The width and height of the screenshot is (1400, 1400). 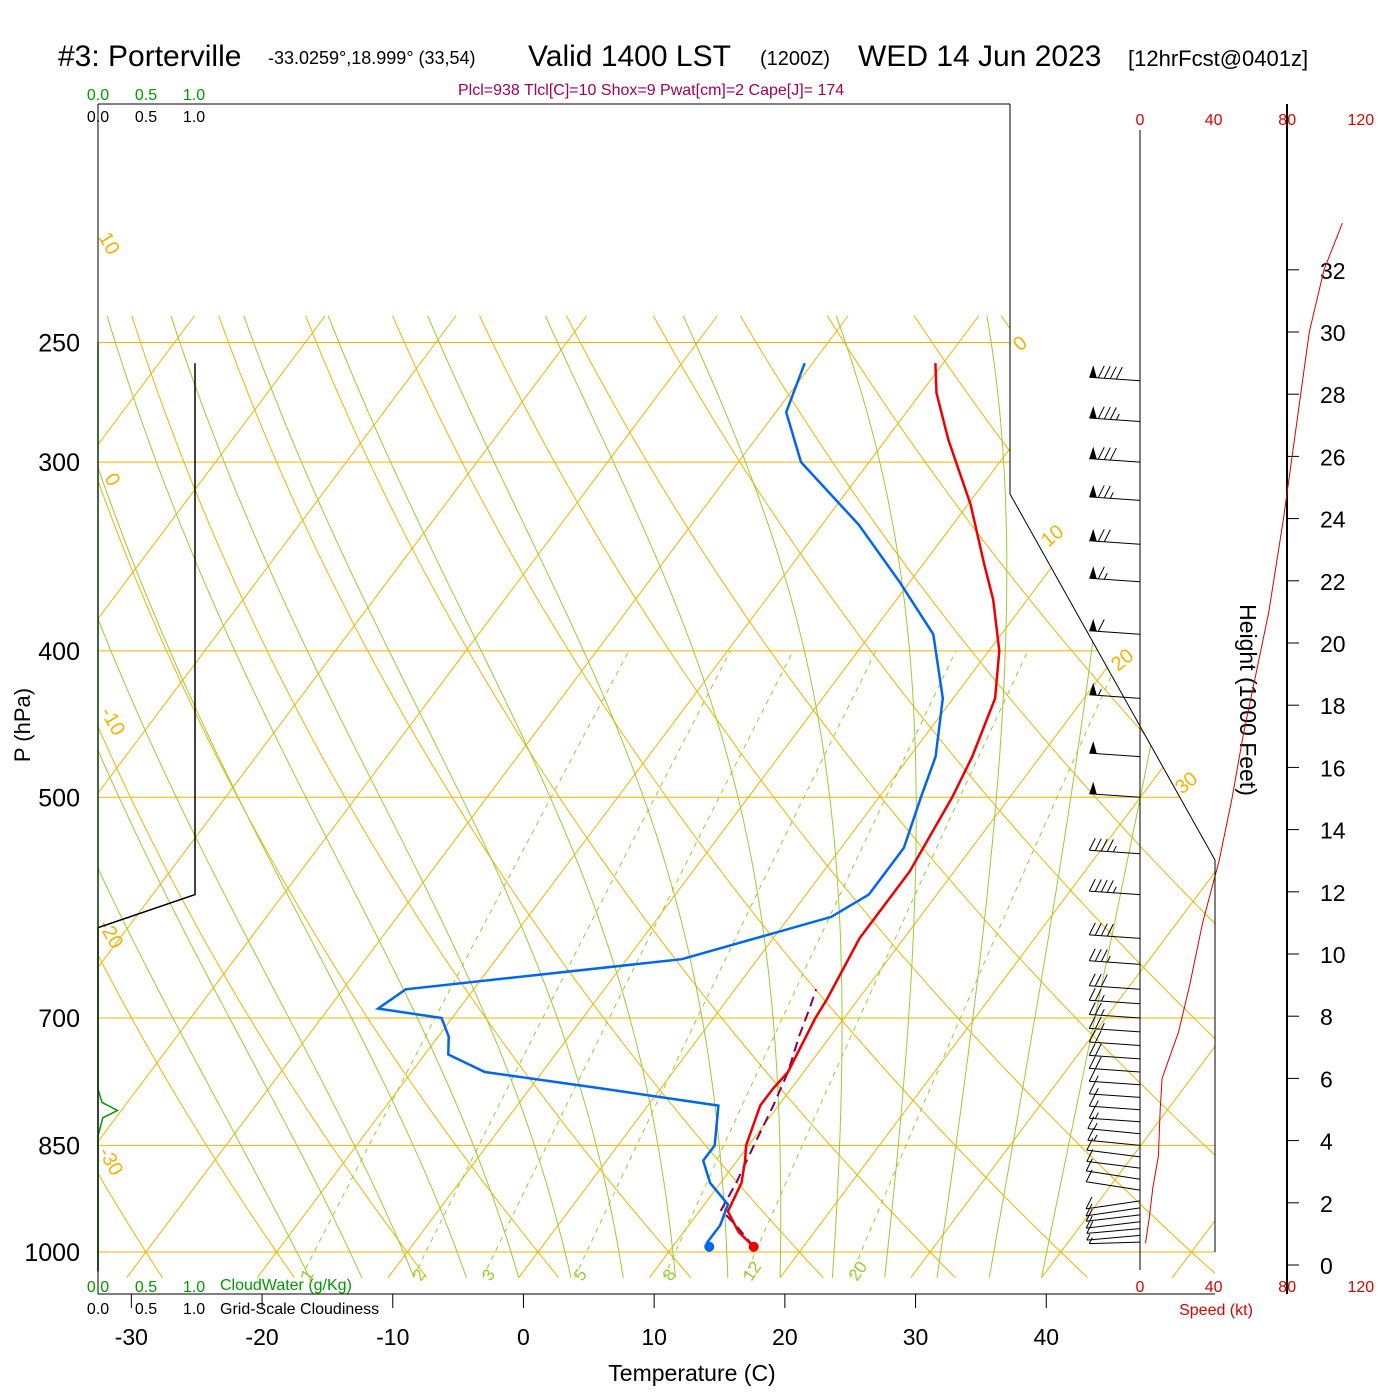 What do you see at coordinates (1287, 120) in the screenshot?
I see `speed-scale-top-label: 80` at bounding box center [1287, 120].